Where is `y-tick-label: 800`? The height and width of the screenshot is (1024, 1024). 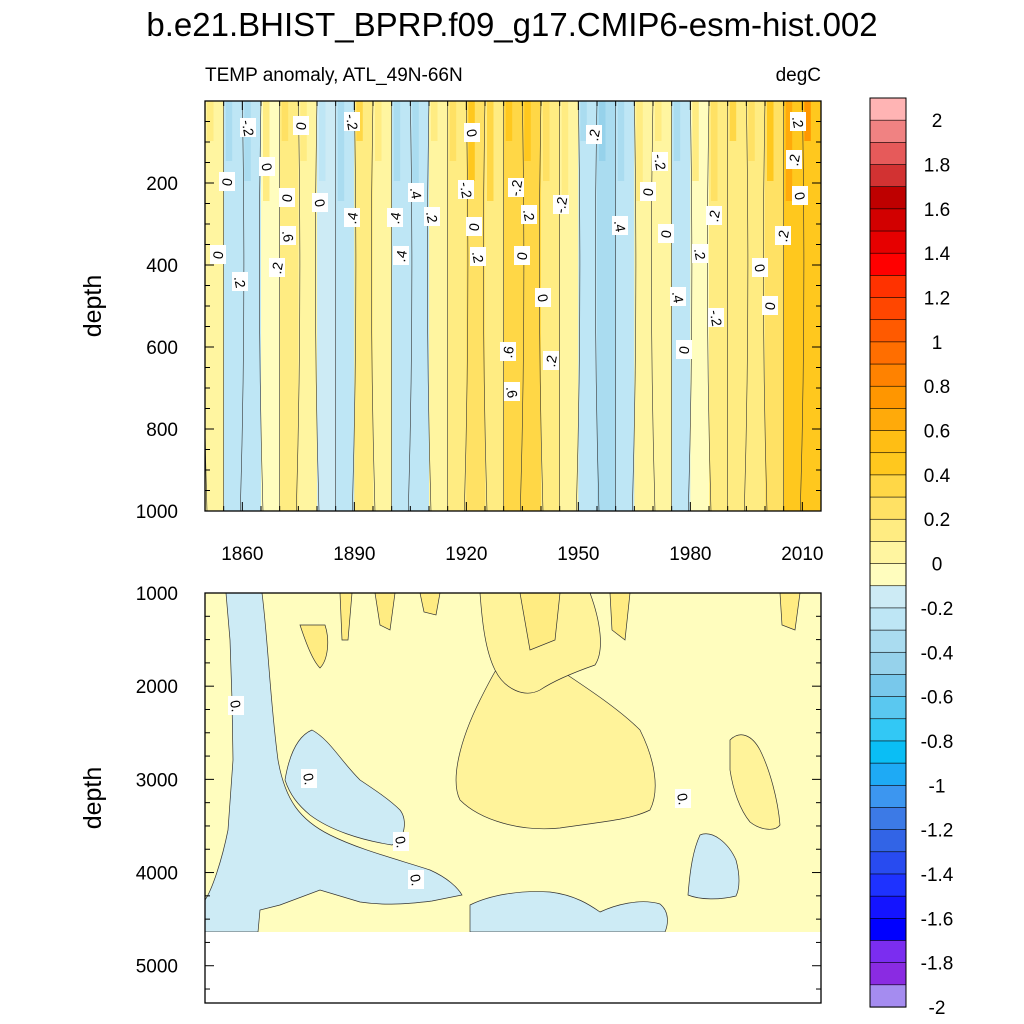 y-tick-label: 800 is located at coordinates (162, 430).